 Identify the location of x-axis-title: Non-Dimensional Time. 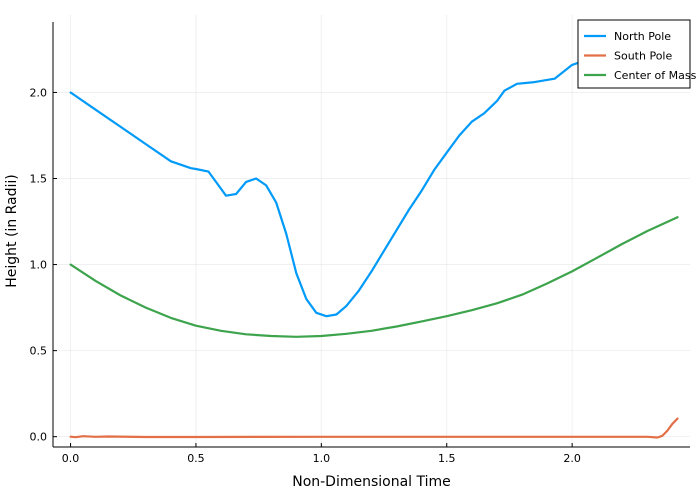
(371, 482).